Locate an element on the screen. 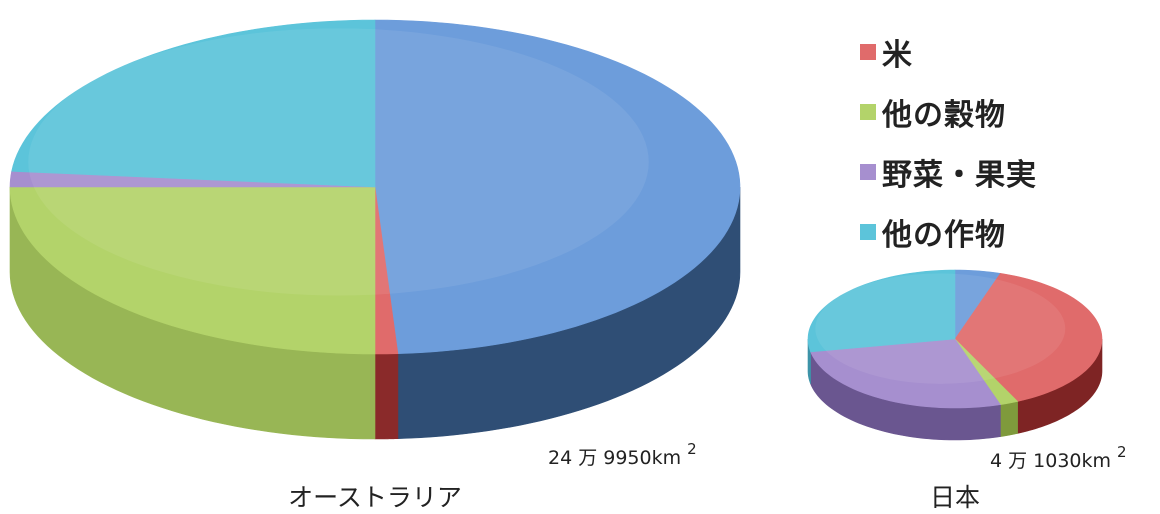 This screenshot has width=1160, height=514. legend-item-other-grains: 他の穀物 is located at coordinates (948, 112).